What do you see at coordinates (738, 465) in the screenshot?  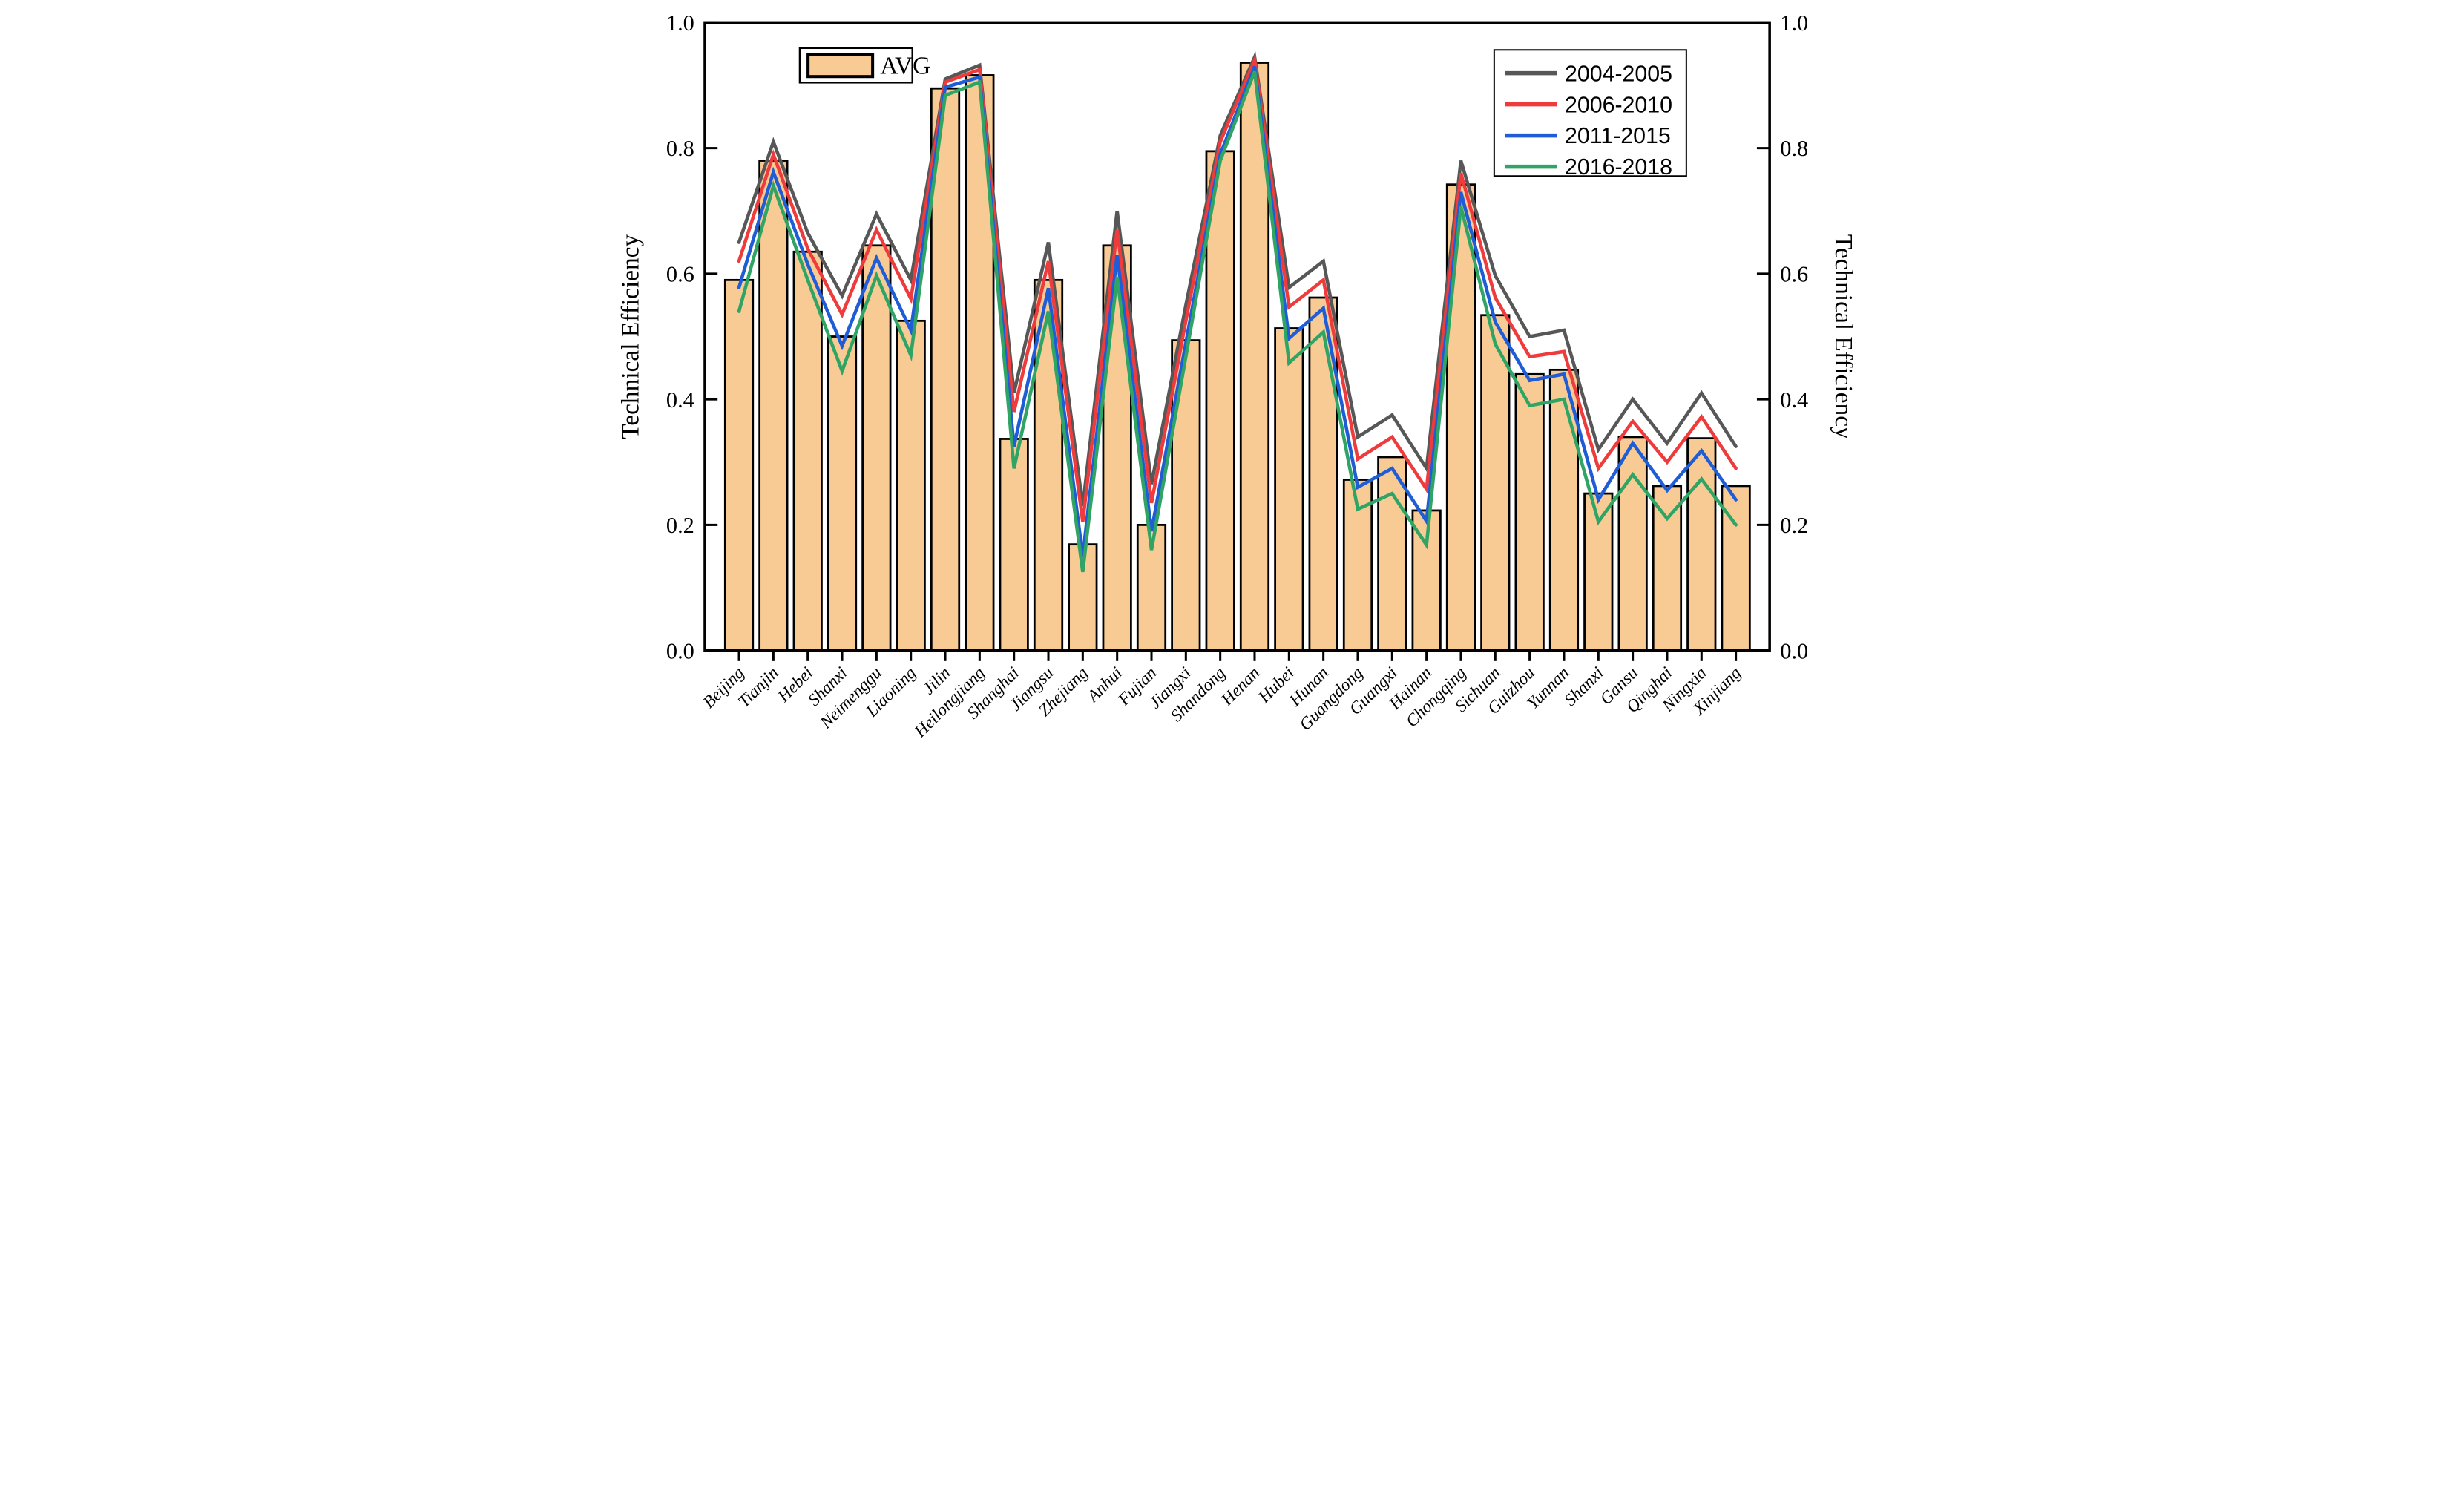 I see `bar-Beijing` at bounding box center [738, 465].